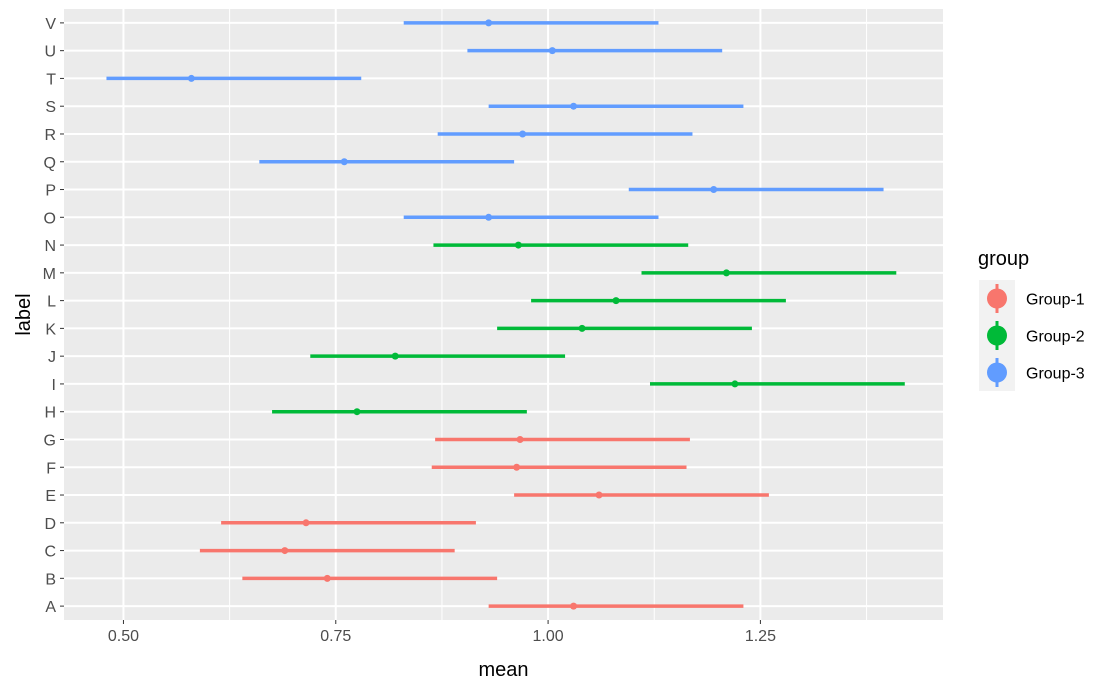 The width and height of the screenshot is (1120, 692). What do you see at coordinates (726, 273) in the screenshot?
I see `point-M` at bounding box center [726, 273].